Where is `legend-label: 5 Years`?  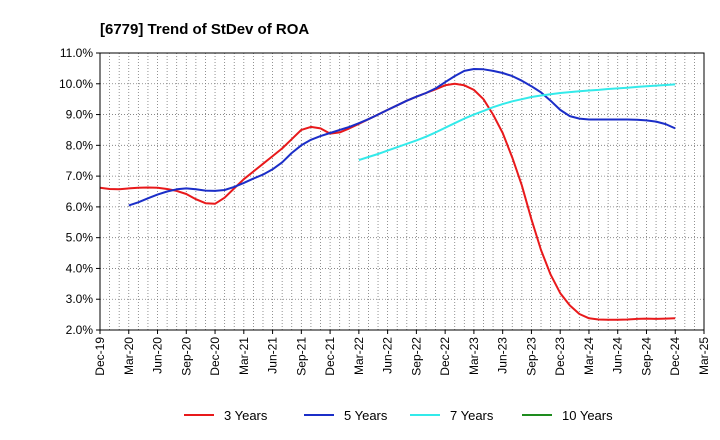
legend-label: 5 Years is located at coordinates (366, 415).